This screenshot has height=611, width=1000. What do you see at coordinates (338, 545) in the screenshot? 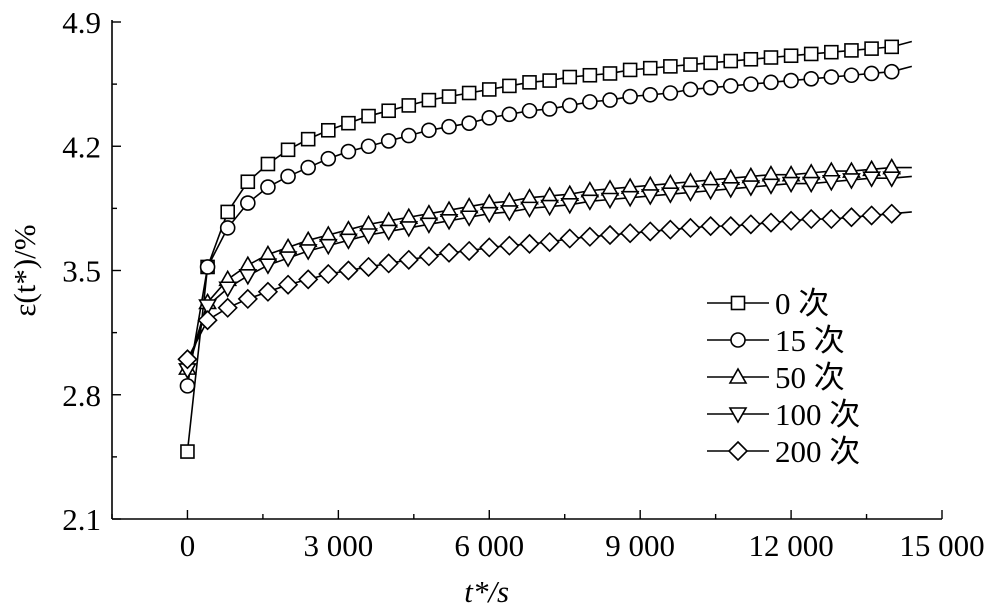
I see `x-tick-label: 3 000` at bounding box center [338, 545].